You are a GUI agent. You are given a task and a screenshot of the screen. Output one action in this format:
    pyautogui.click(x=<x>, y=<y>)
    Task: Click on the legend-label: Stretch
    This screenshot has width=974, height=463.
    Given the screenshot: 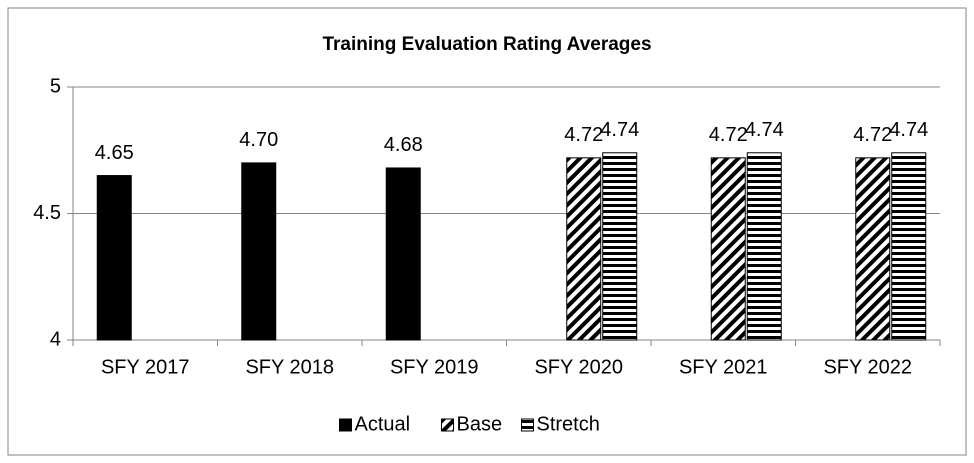 What is the action you would take?
    pyautogui.click(x=568, y=424)
    